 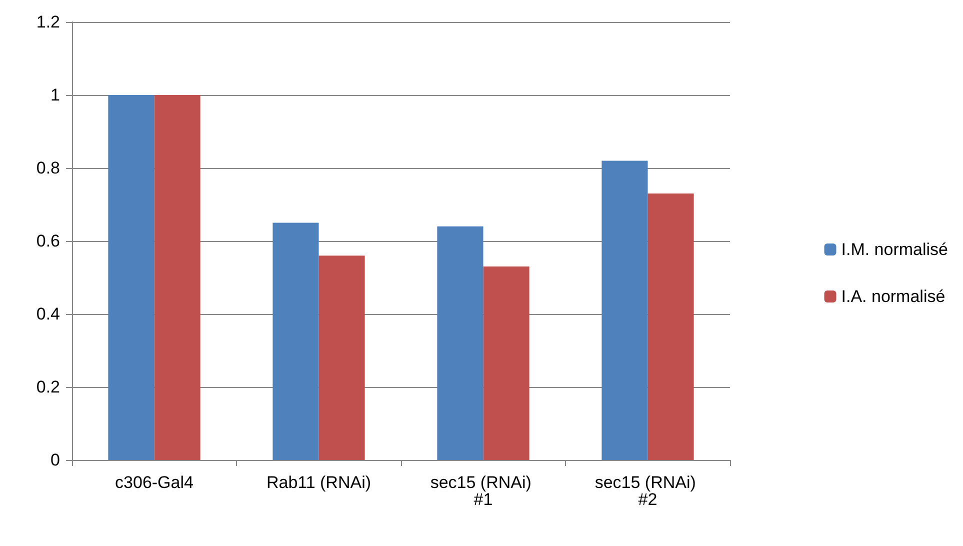 What do you see at coordinates (55, 95) in the screenshot?
I see `y-tick-label: 1` at bounding box center [55, 95].